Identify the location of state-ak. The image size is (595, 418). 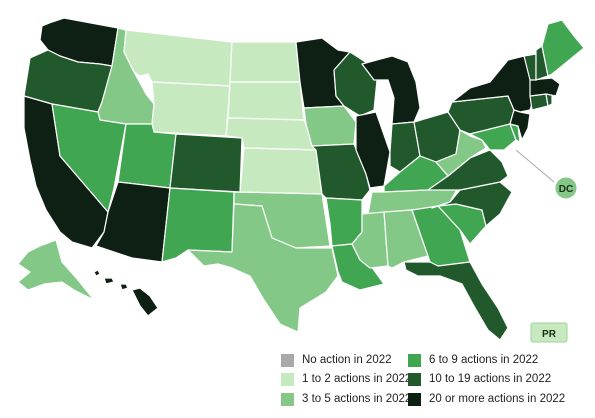
(56, 270).